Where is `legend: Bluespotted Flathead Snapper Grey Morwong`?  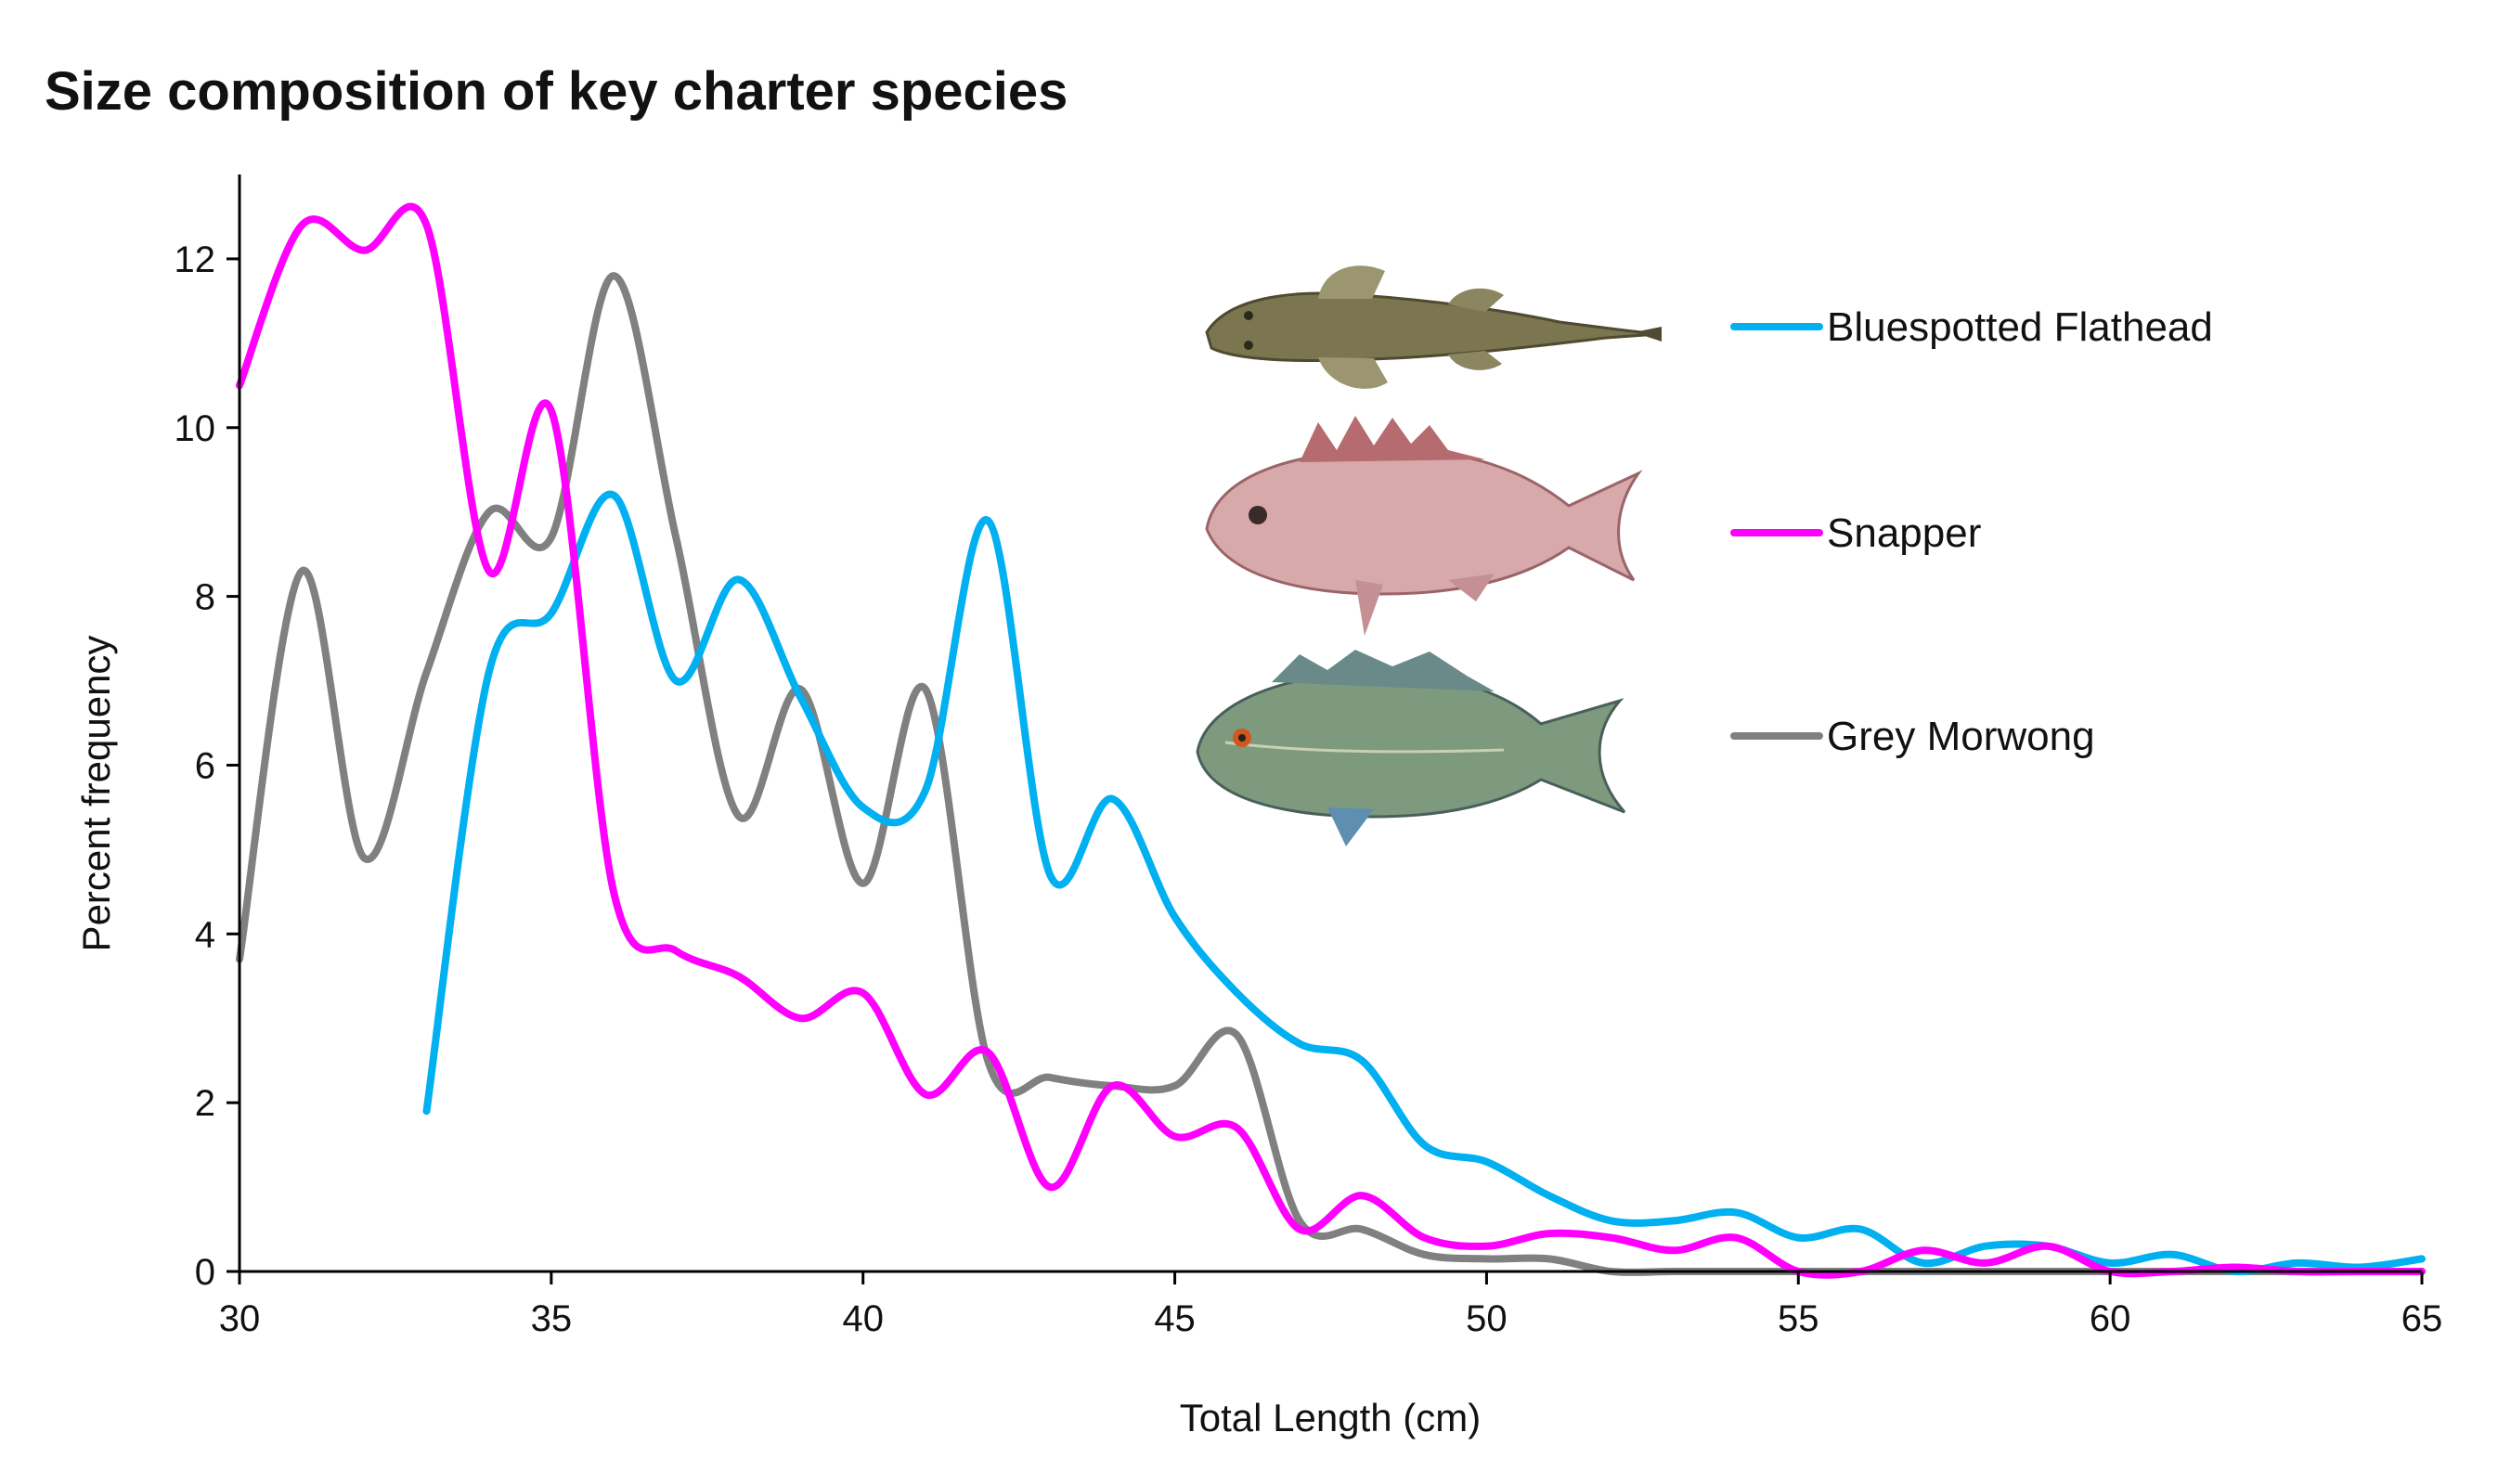
legend: Bluespotted Flathead Snapper Grey Morwong is located at coordinates (1972, 531).